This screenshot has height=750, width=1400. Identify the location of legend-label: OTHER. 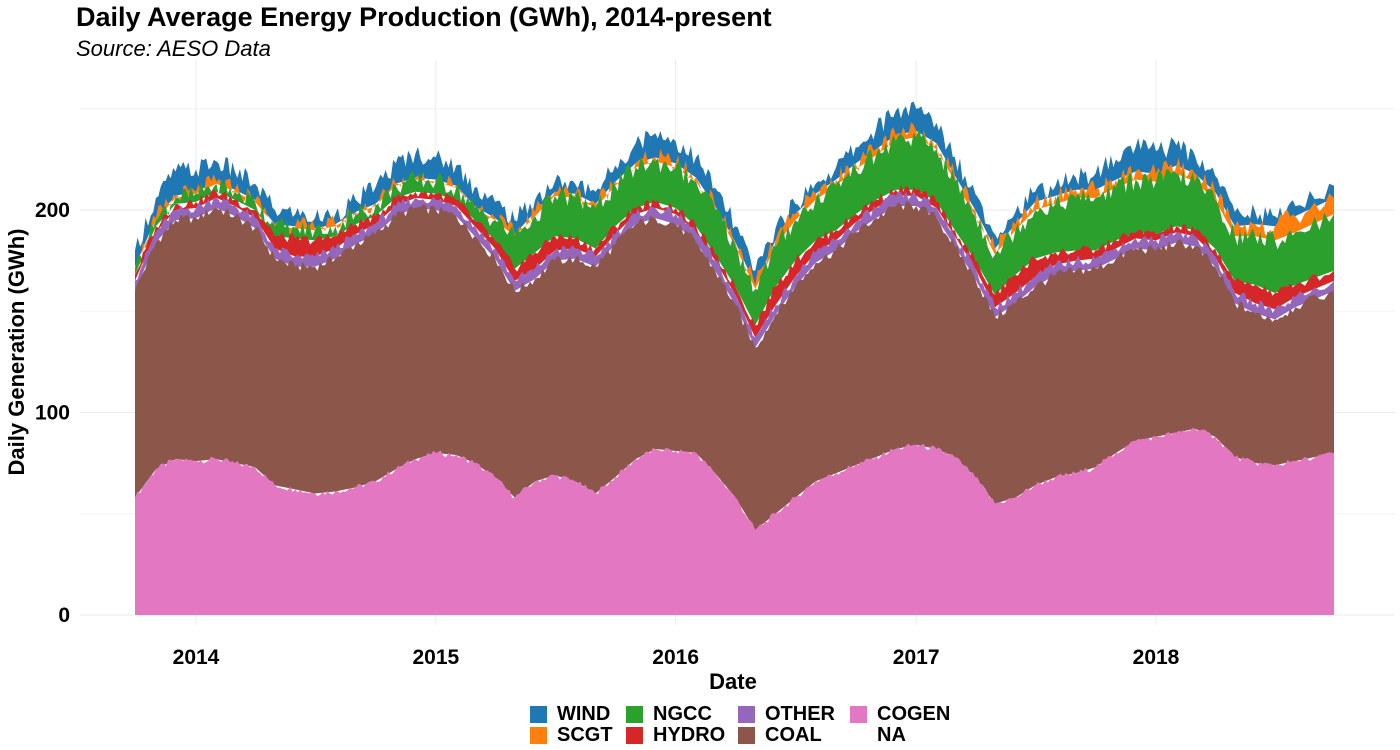
(800, 714).